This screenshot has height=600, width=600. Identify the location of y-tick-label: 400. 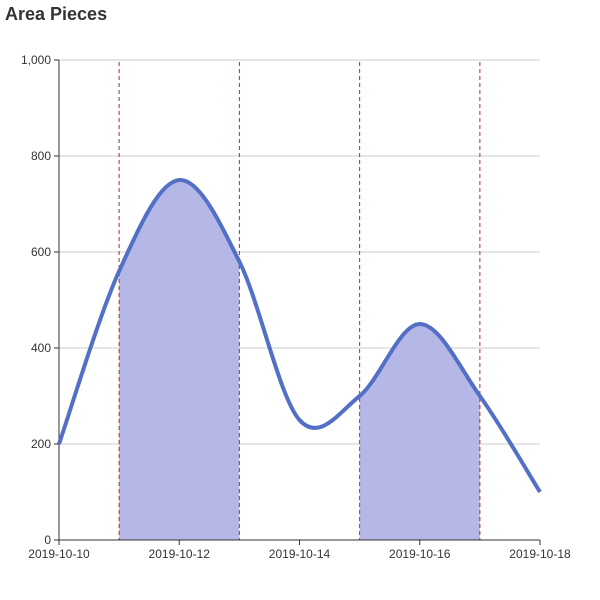
(41, 348).